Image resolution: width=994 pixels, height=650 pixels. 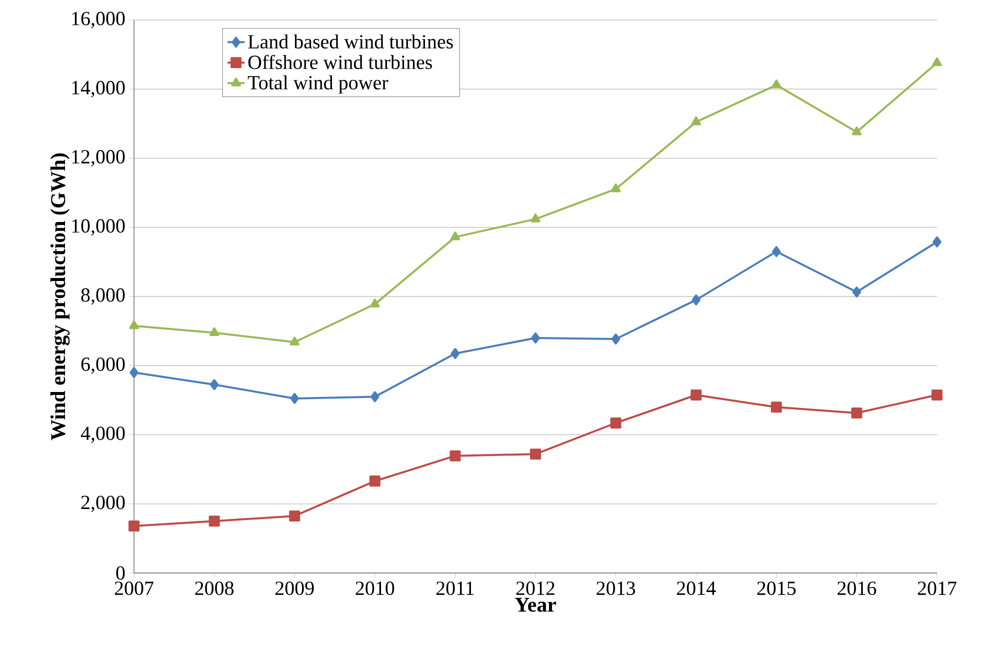 I want to click on y-tick-label: 12,000, so click(x=98, y=158).